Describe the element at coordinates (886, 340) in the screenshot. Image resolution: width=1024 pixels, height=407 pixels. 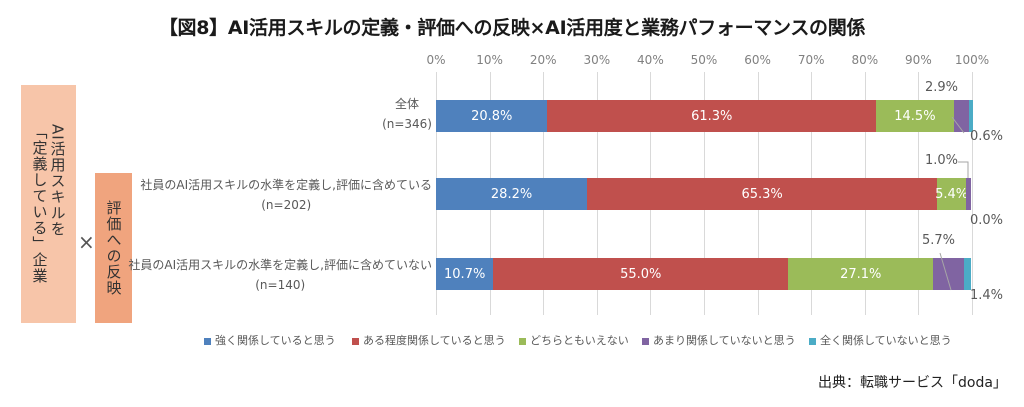
I see `legend-label: 全く関係していないと思う` at that location.